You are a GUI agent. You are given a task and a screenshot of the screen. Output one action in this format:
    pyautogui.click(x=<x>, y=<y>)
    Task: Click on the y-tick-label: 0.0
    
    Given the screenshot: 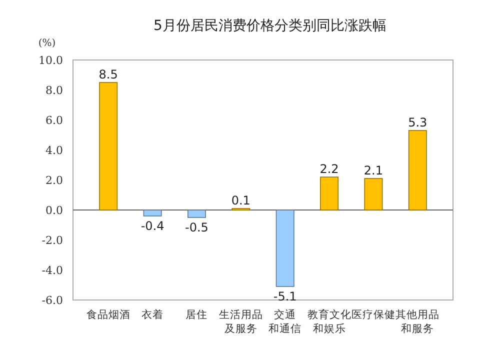 What is the action you would take?
    pyautogui.click(x=54, y=210)
    